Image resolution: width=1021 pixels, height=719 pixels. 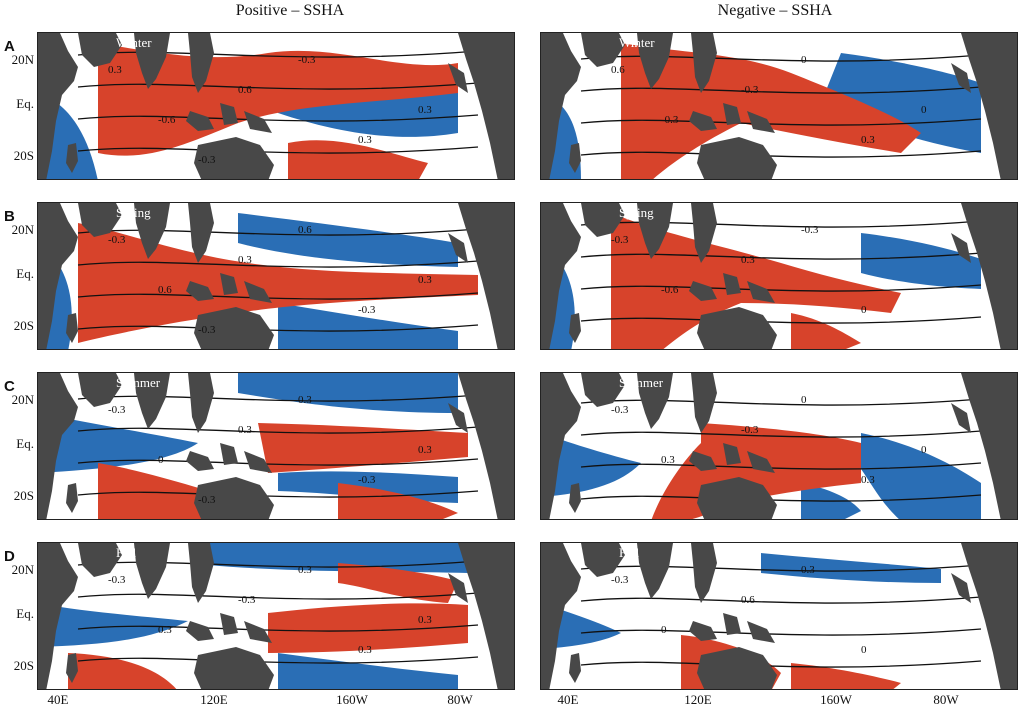 What do you see at coordinates (618, 70) in the screenshot?
I see `contour-label: 0.6` at bounding box center [618, 70].